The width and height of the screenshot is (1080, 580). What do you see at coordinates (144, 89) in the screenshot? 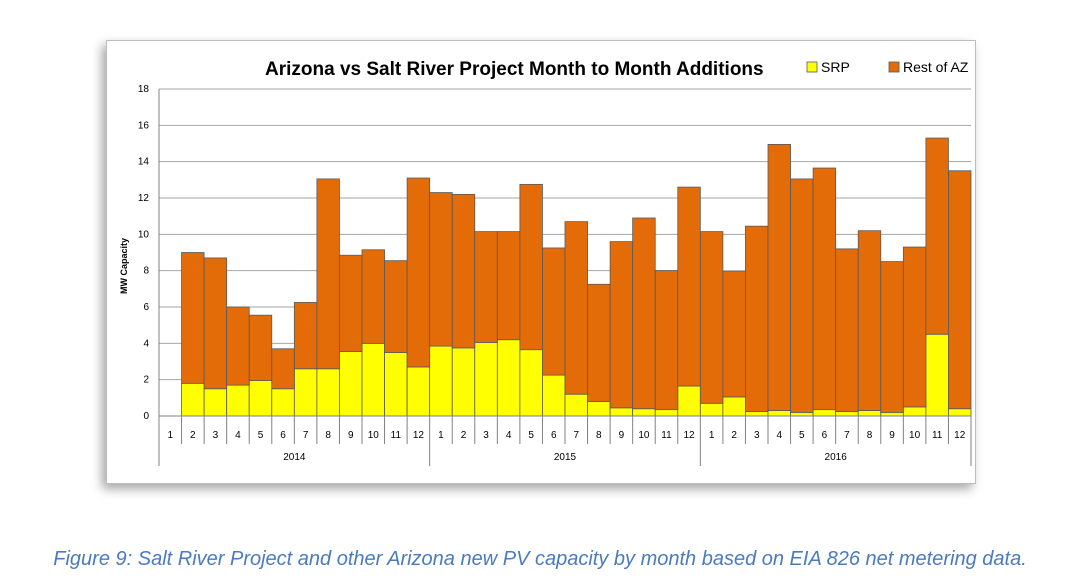
I see `y-tick-label: 18` at bounding box center [144, 89].